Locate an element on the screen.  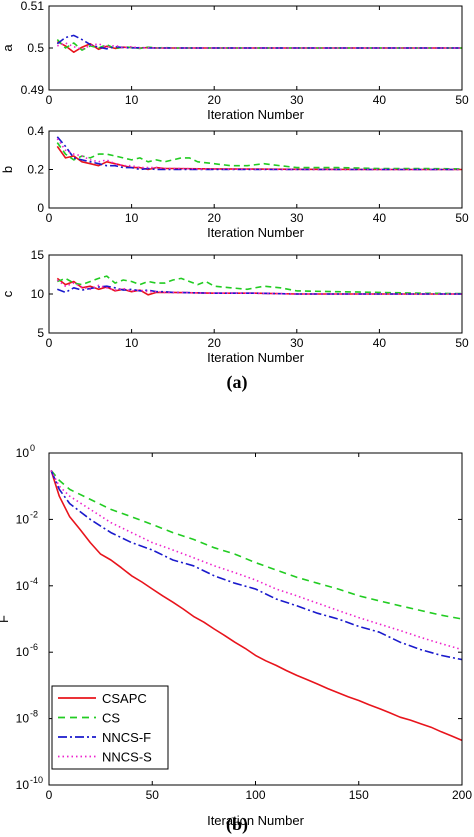
legend-label-csapc: CSAPC is located at coordinates (124, 698).